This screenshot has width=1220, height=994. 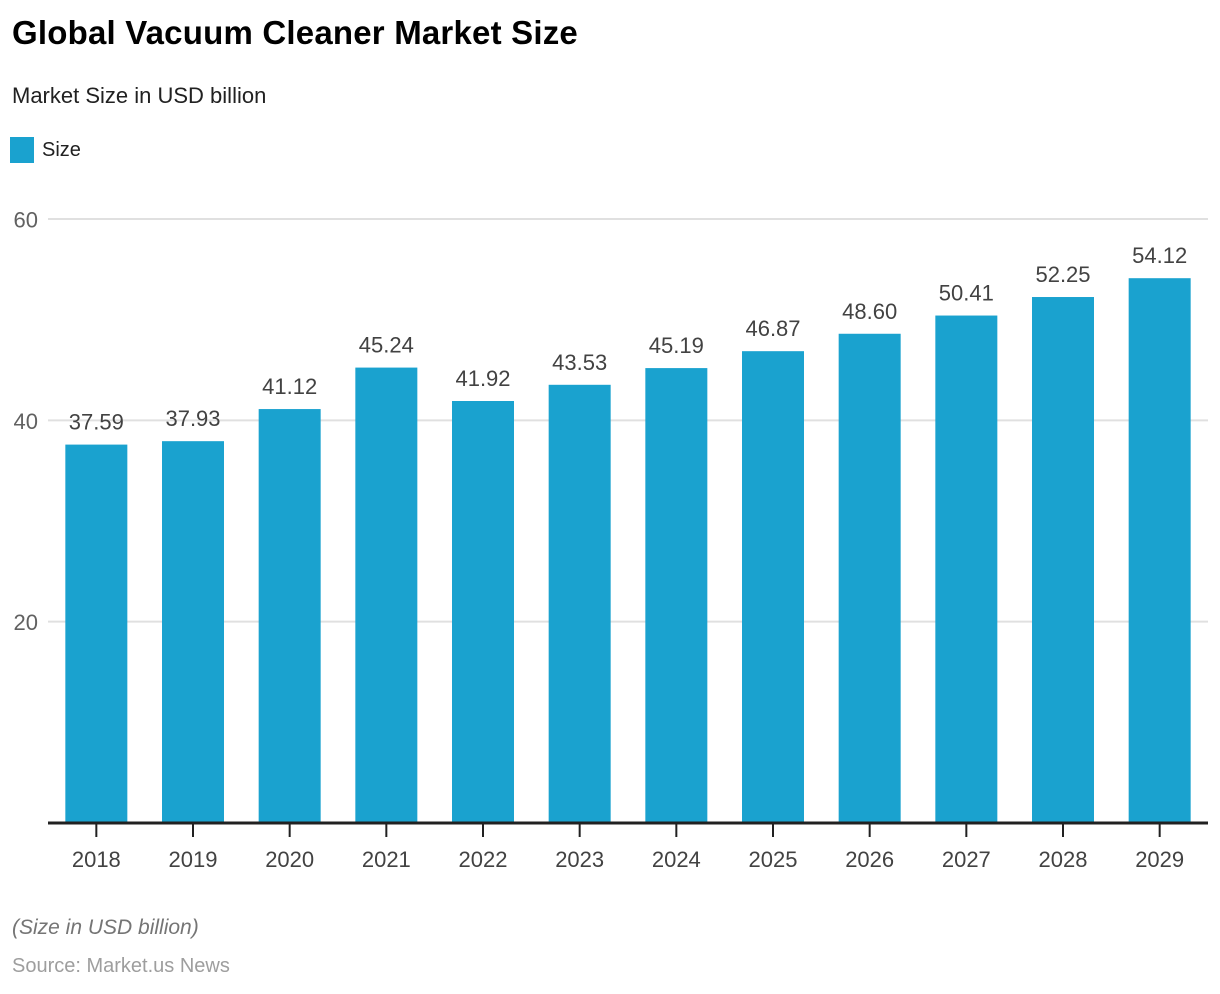 What do you see at coordinates (139, 95) in the screenshot?
I see `chart-subtitle: Market Size in USD billion` at bounding box center [139, 95].